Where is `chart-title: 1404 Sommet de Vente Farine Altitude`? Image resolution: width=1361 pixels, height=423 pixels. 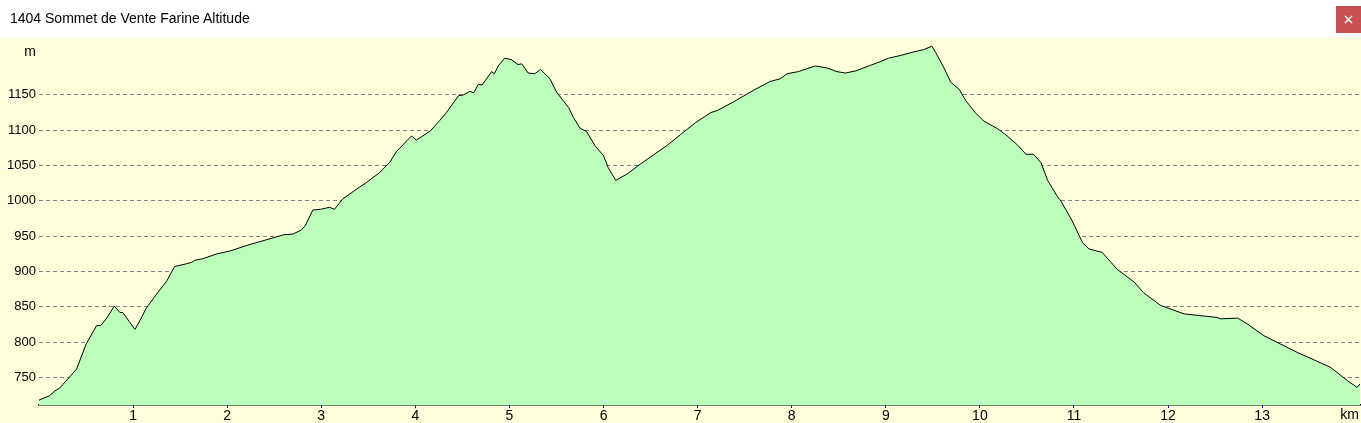
chart-title: 1404 Sommet de Vente Farine Altitude is located at coordinates (130, 18).